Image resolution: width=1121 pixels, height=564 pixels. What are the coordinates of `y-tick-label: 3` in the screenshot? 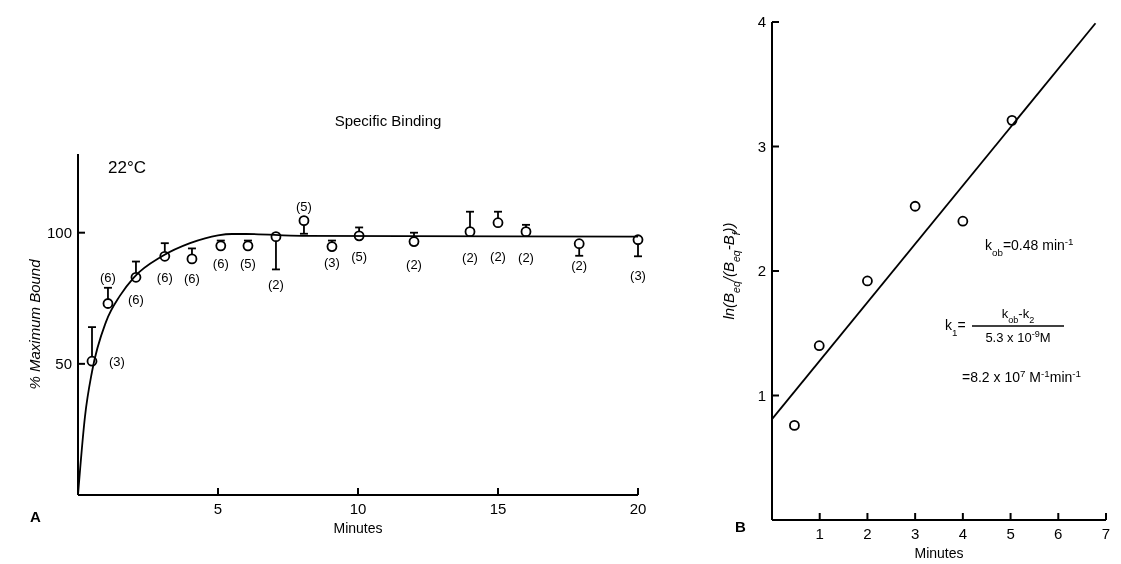 It's located at (761, 146).